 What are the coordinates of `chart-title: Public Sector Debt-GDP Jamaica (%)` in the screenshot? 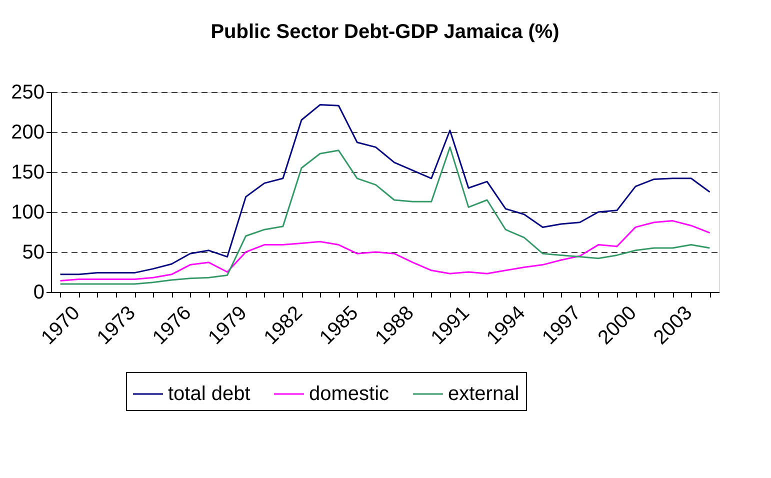 It's located at (385, 32).